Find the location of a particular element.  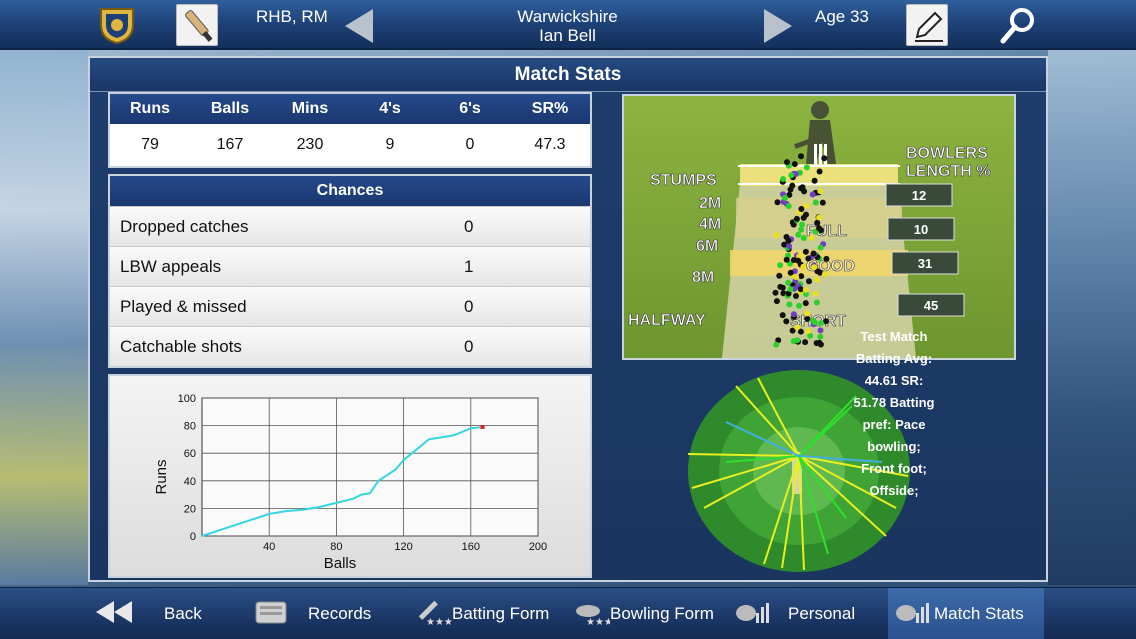

y-tick-label: 20 is located at coordinates (190, 509).